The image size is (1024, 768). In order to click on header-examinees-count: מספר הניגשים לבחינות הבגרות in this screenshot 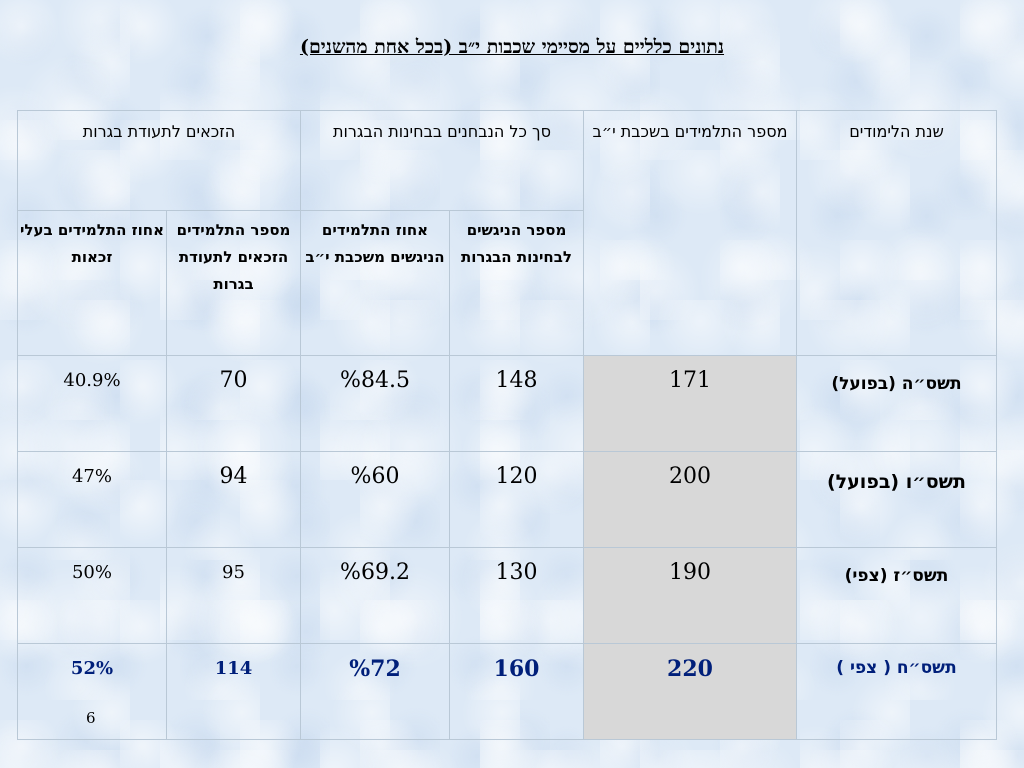, I will do `click(516, 283)`.